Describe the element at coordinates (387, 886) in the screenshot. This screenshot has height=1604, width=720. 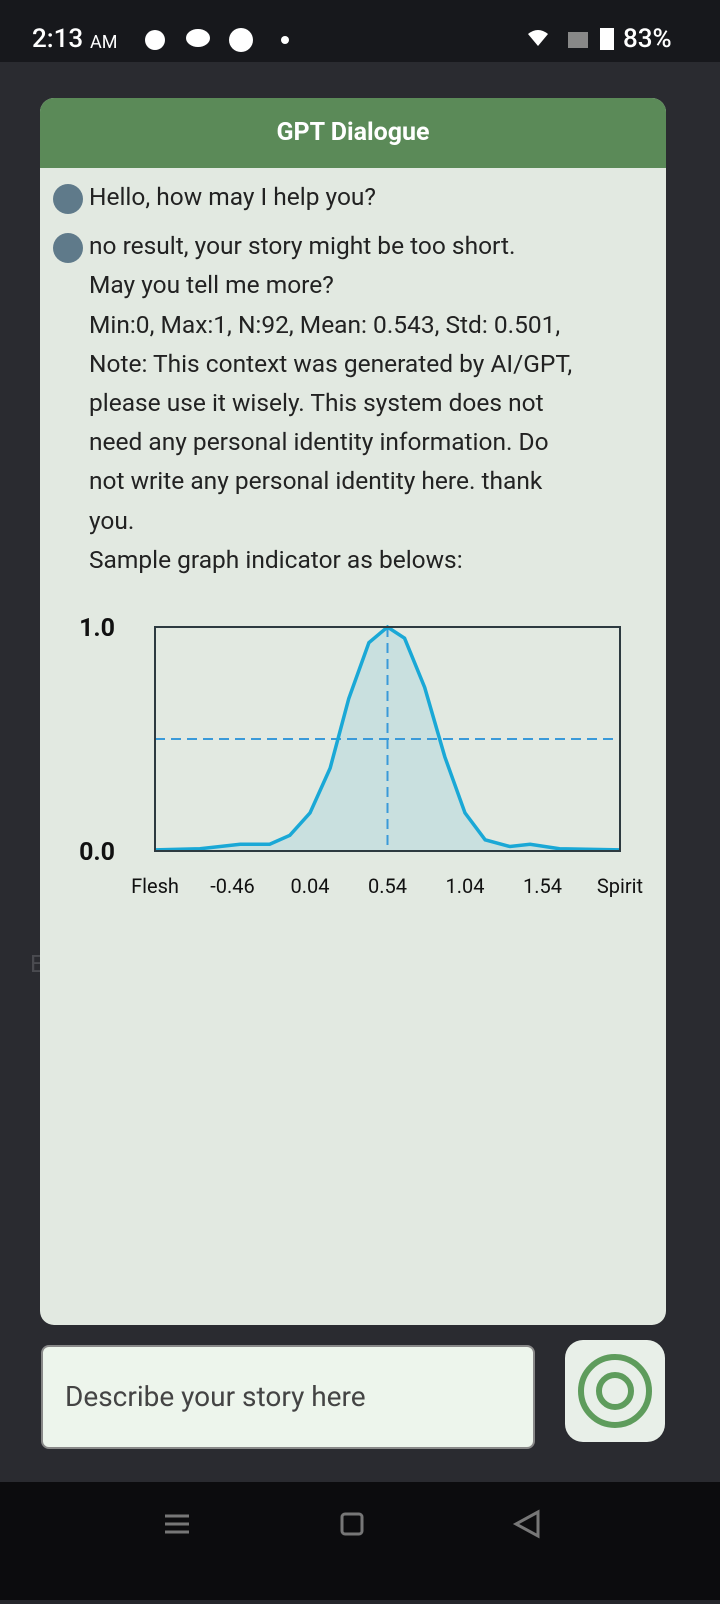
I see `x-tick-label: 0.54` at that location.